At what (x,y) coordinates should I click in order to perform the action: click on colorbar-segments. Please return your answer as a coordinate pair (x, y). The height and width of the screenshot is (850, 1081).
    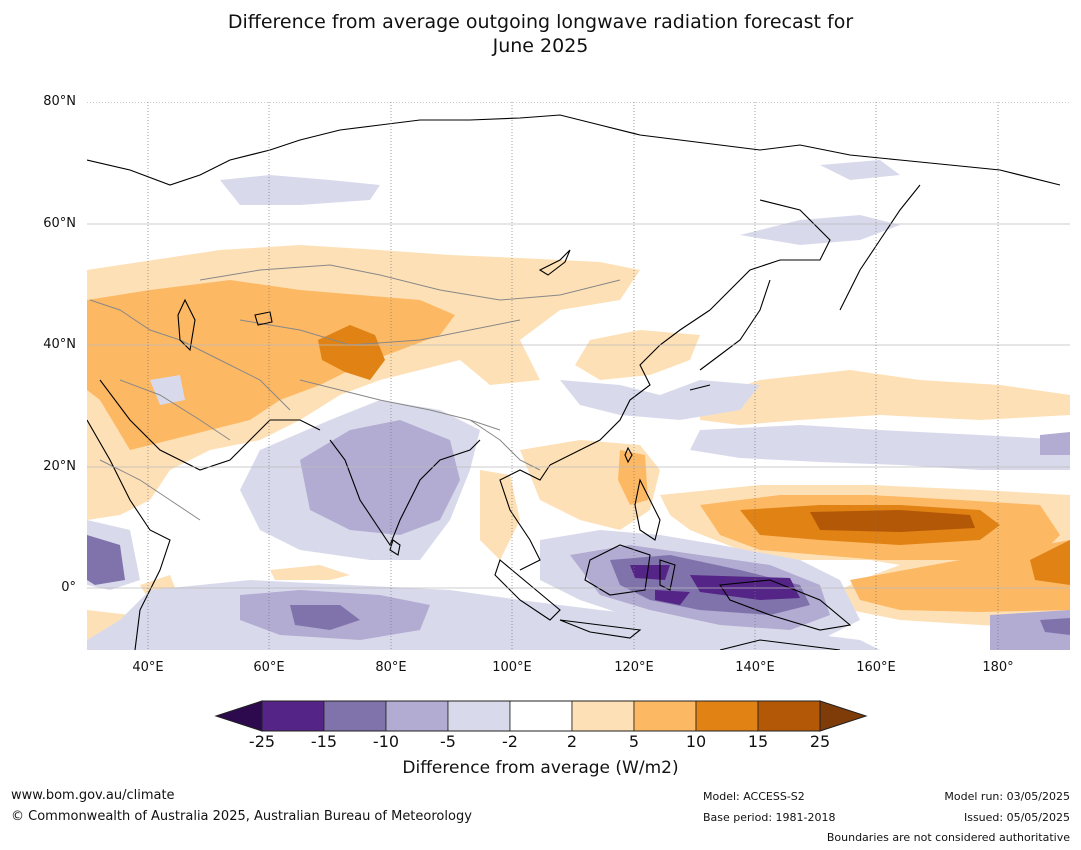
    Looking at the image, I should click on (541, 716).